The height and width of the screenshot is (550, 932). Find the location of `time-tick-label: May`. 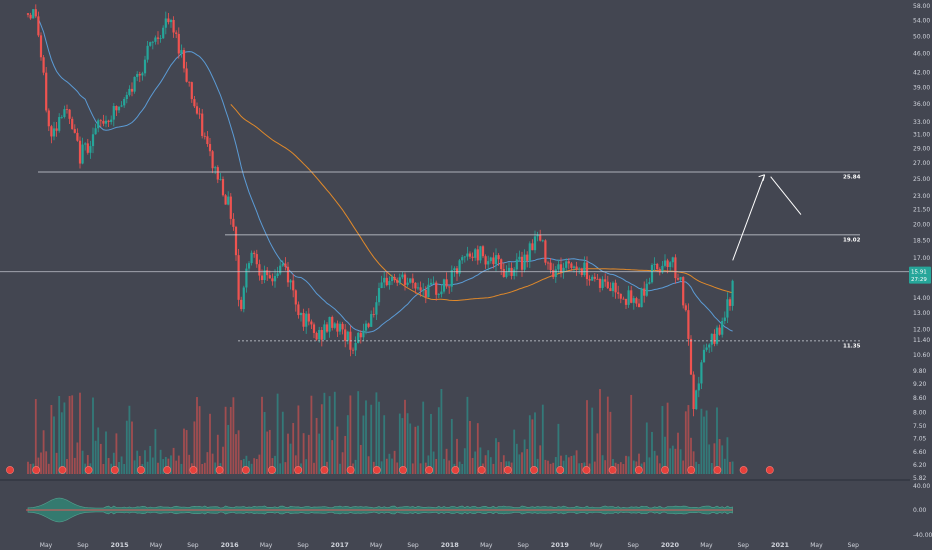

time-tick-label: May is located at coordinates (376, 545).